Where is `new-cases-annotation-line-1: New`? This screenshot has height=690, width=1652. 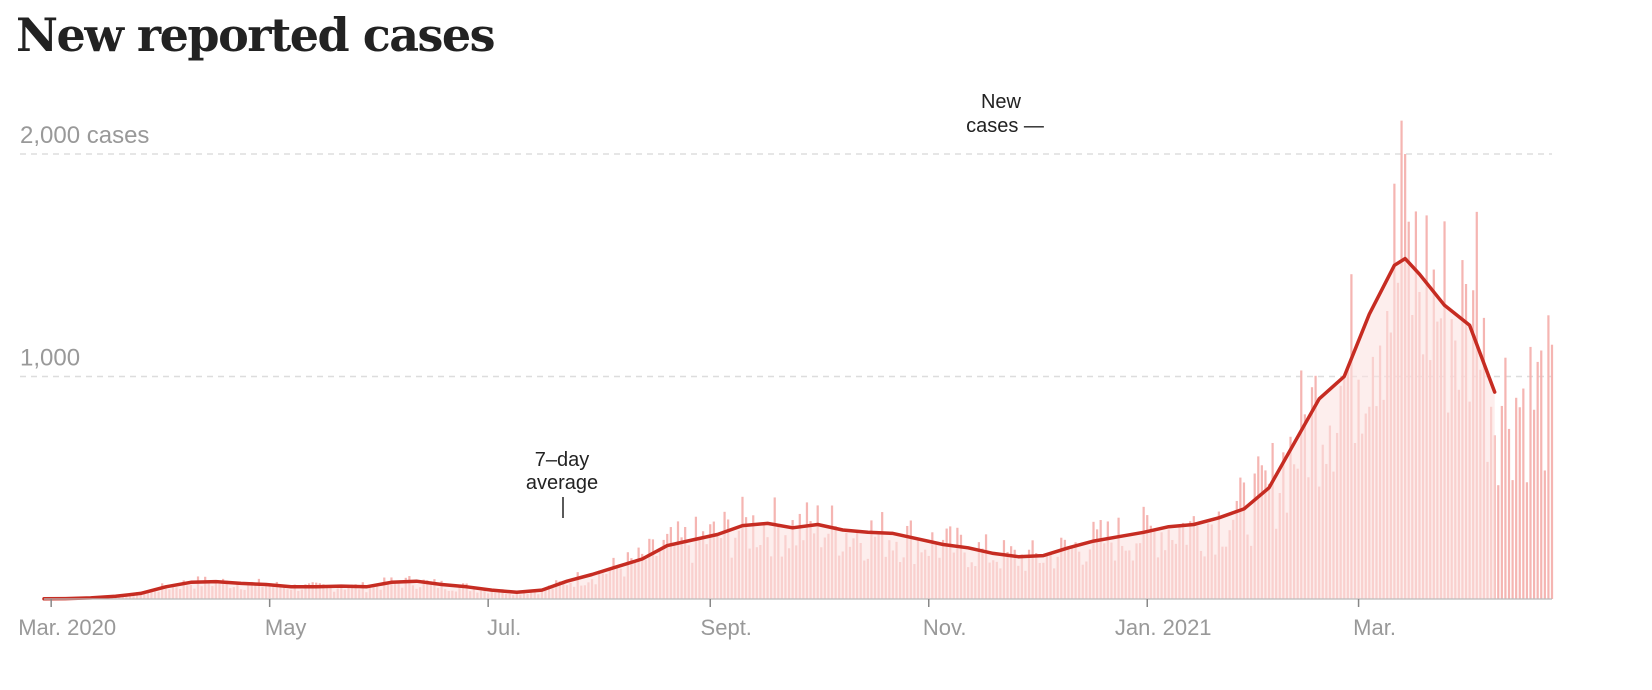 new-cases-annotation-line-1: New is located at coordinates (1001, 102).